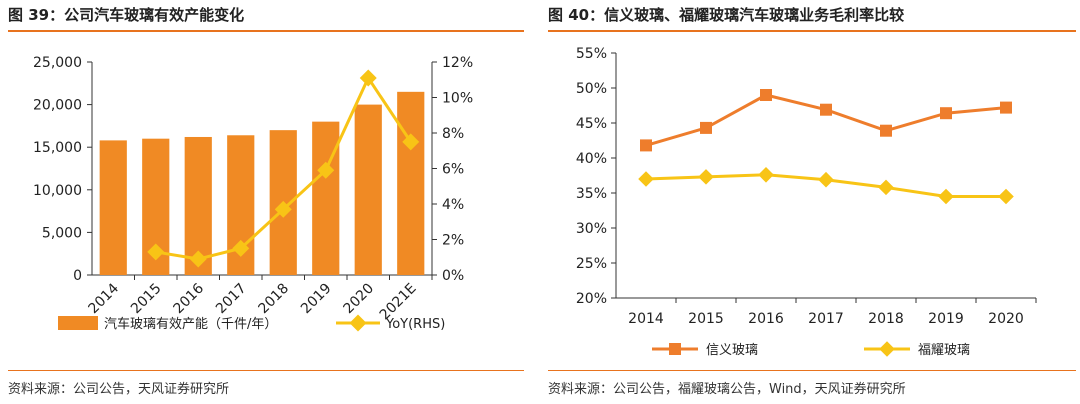  I want to click on right-chart-title: 图 40：信义玻璃、福耀玻璃汽车玻璃业务毛利率比较, so click(726, 15).